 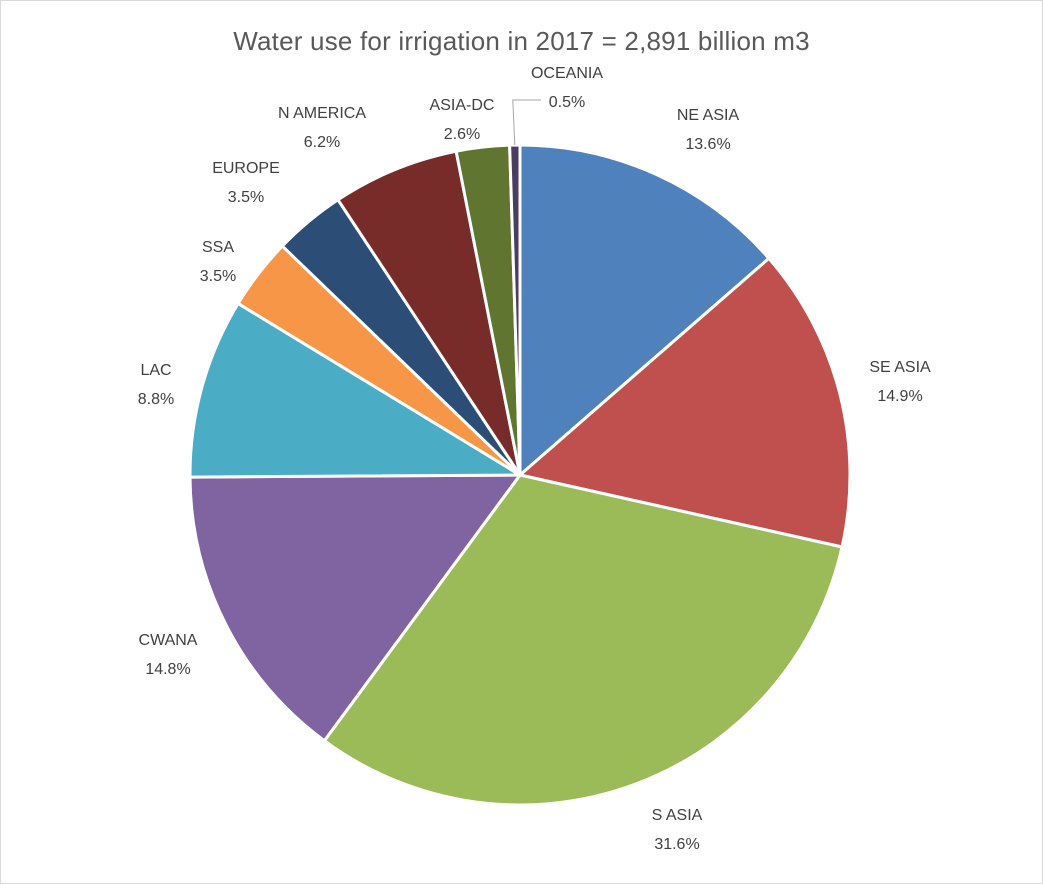 I want to click on pie-slice-ne-asia, so click(x=644, y=310).